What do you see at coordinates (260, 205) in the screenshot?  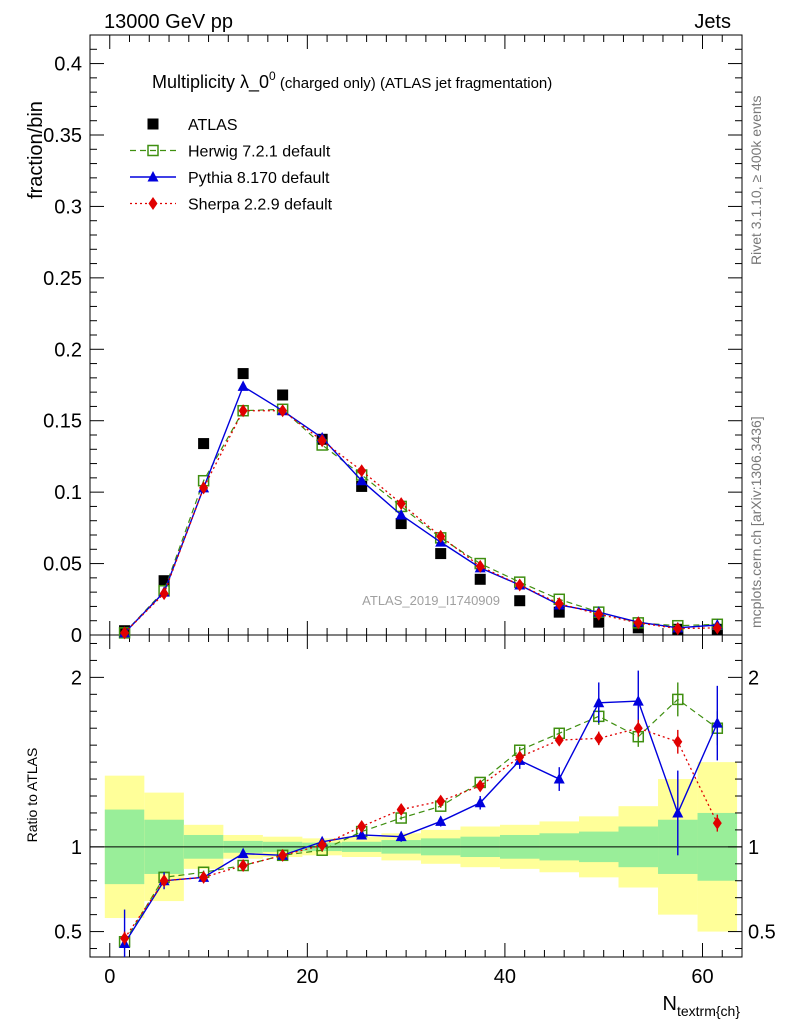 I see `legend-label: Sherpa 2.2.9 default` at bounding box center [260, 205].